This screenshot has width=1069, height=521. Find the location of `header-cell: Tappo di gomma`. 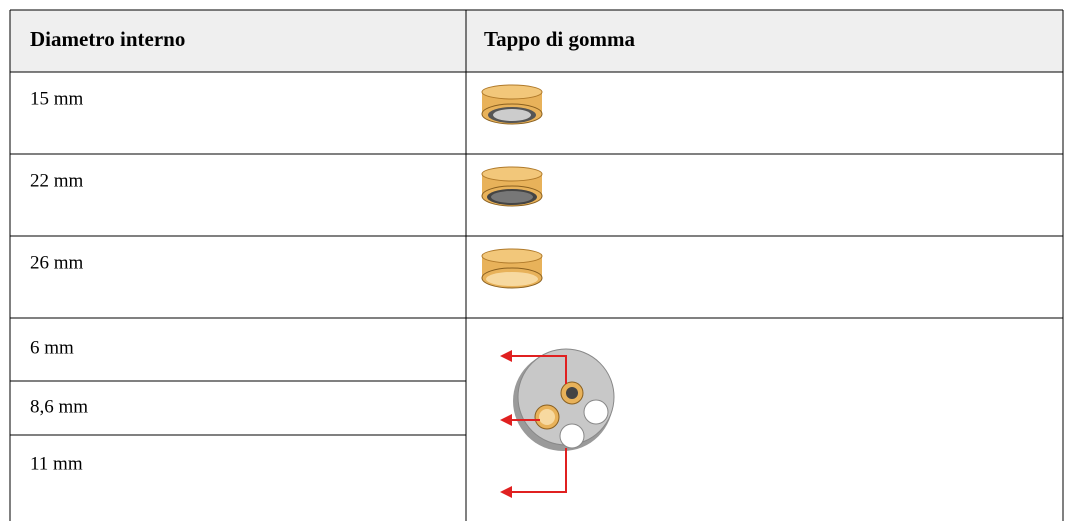

header-cell: Tappo di gomma is located at coordinates (559, 39).